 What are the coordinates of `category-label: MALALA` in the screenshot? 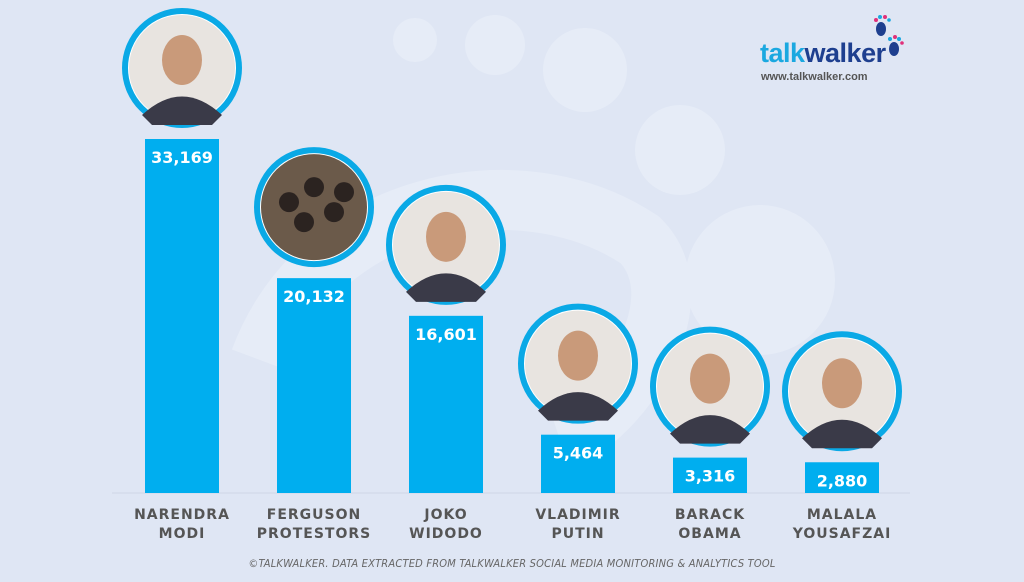 It's located at (842, 515).